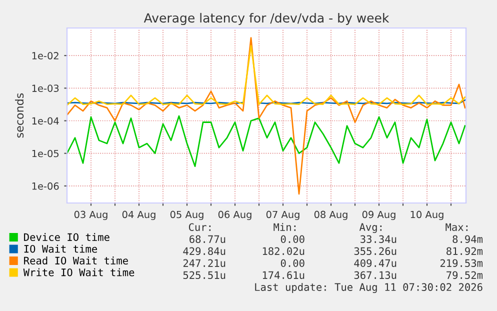 Image resolution: width=497 pixels, height=311 pixels. What do you see at coordinates (285, 227) in the screenshot?
I see `text: Min:` at bounding box center [285, 227].